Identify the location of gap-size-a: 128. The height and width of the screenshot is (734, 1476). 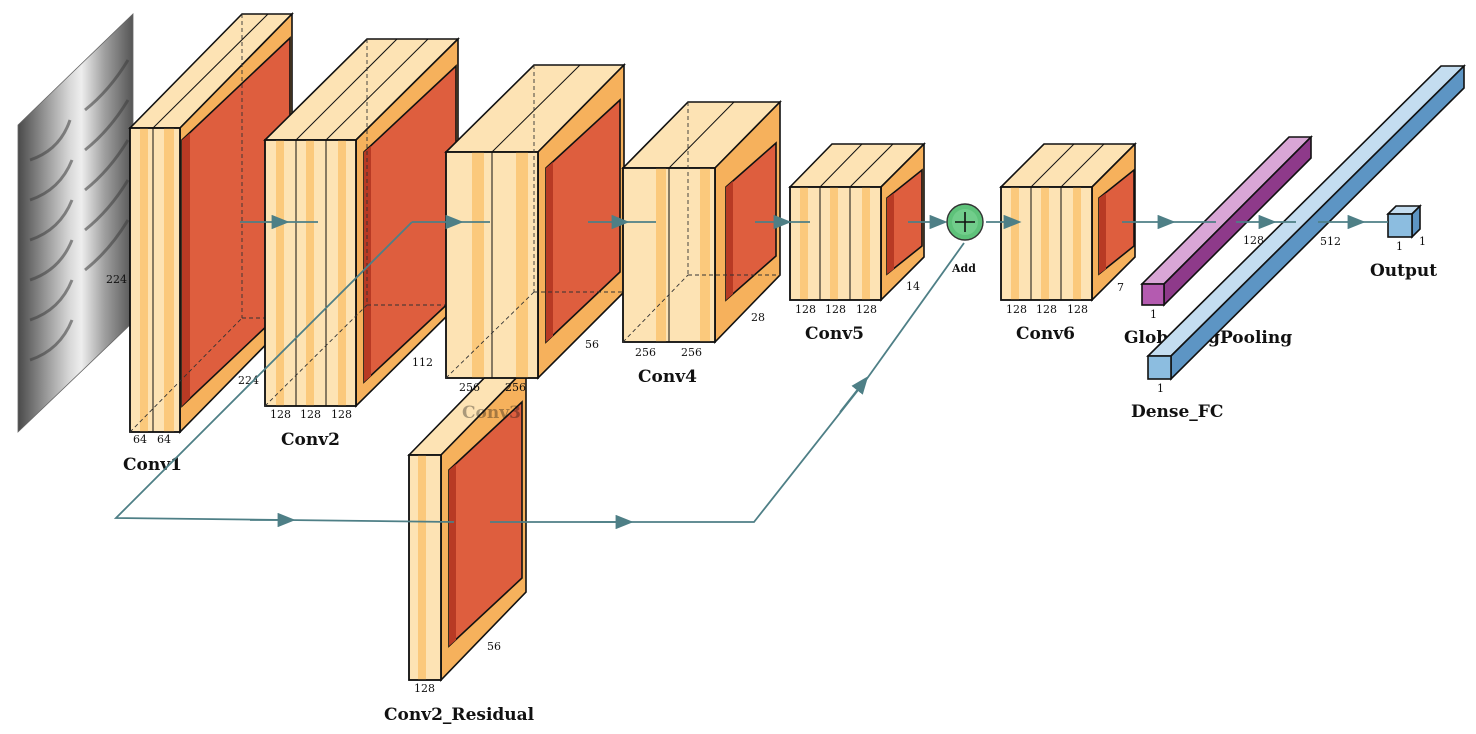
(1253, 240).